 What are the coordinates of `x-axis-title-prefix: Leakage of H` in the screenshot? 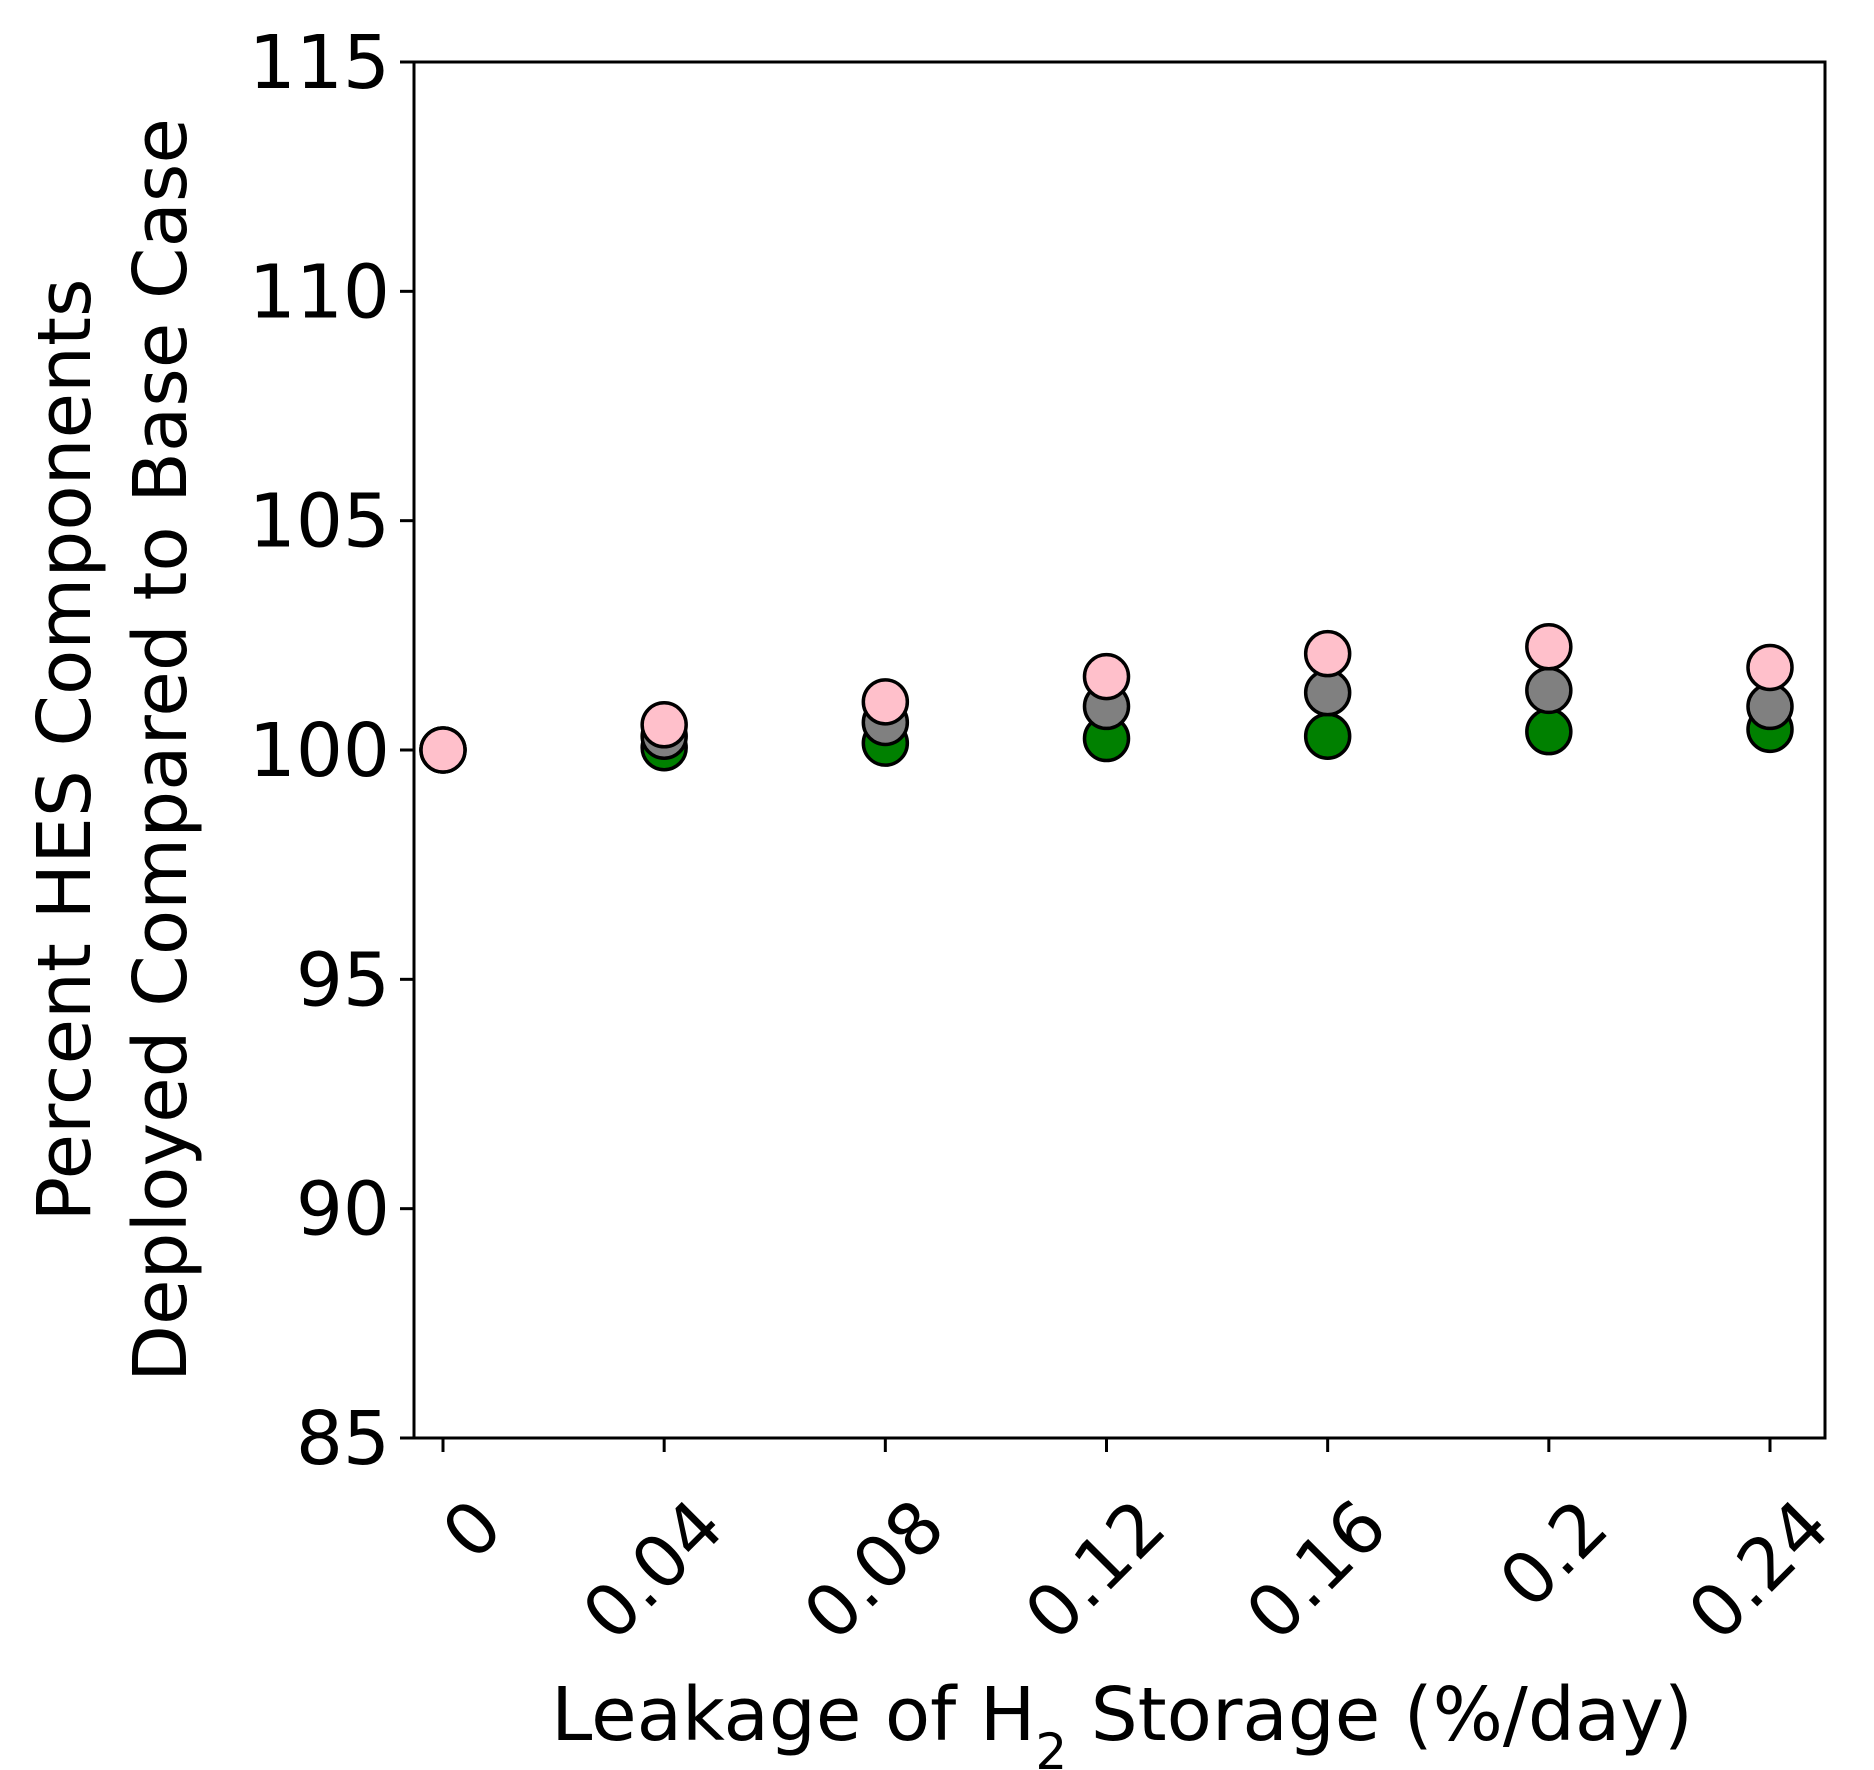 It's located at (793, 1715).